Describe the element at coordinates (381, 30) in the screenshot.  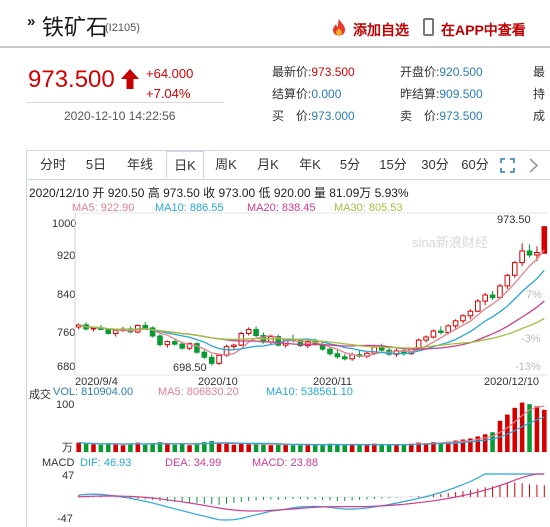
I see `add-favorite-button: 添加自选` at that location.